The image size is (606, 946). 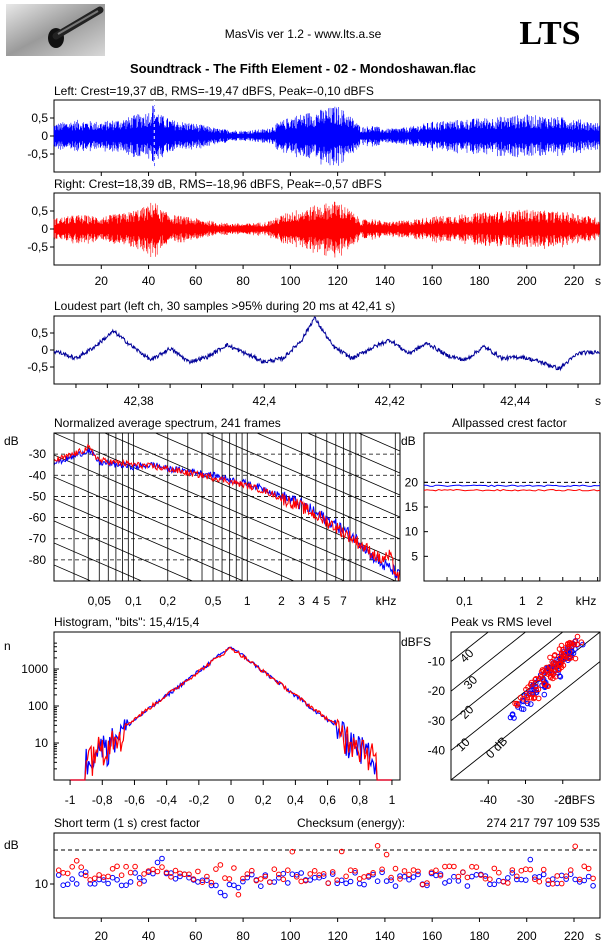 What do you see at coordinates (539, 601) in the screenshot?
I see `allpassed-xtick-label: 2` at bounding box center [539, 601].